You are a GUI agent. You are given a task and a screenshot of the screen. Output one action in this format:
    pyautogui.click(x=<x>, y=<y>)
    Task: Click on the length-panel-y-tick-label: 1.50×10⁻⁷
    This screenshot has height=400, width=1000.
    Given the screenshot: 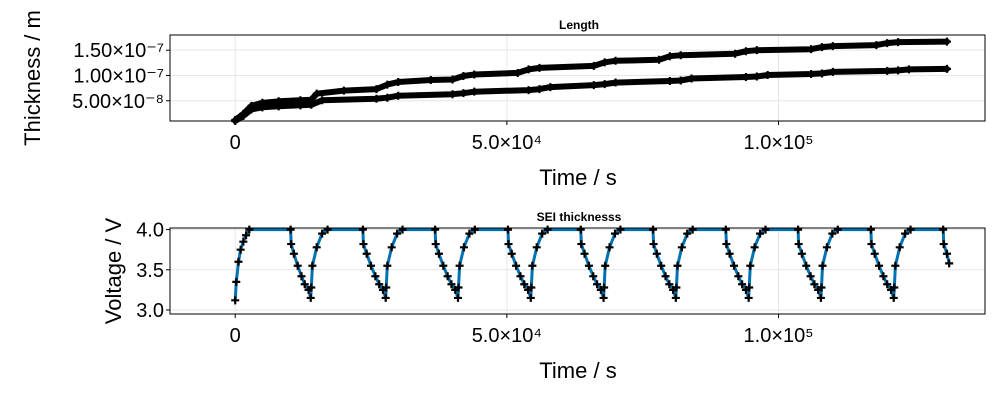 What is the action you would take?
    pyautogui.click(x=118, y=51)
    